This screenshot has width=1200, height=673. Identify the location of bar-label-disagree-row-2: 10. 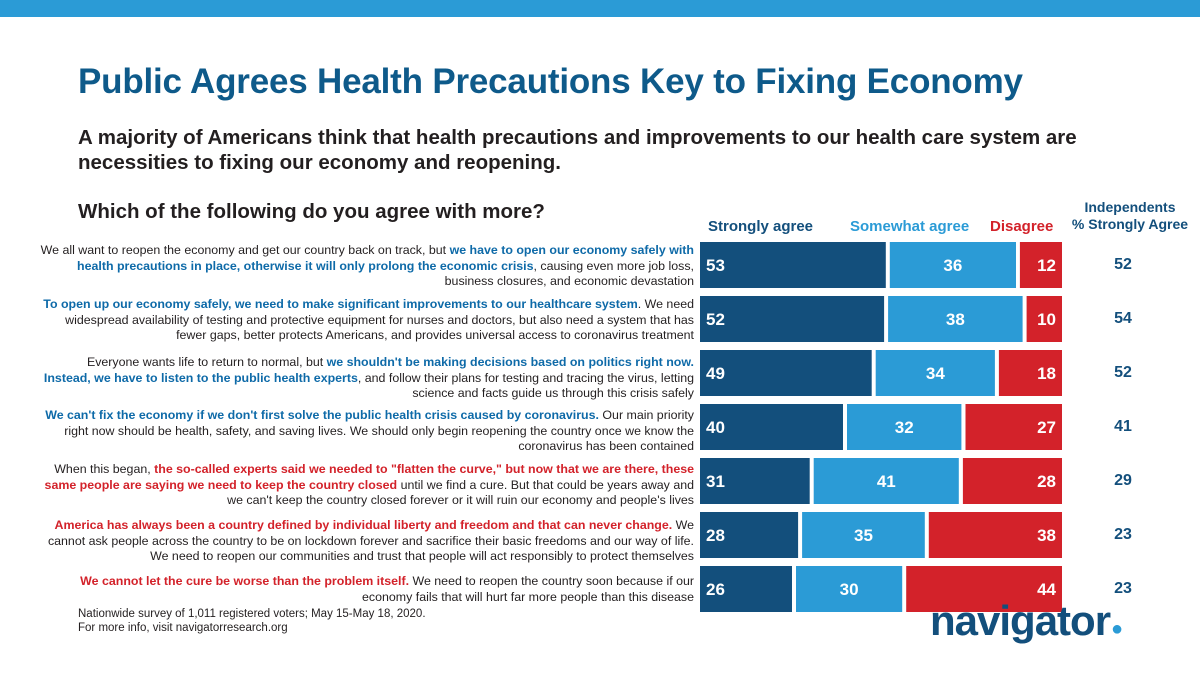
(1046, 319).